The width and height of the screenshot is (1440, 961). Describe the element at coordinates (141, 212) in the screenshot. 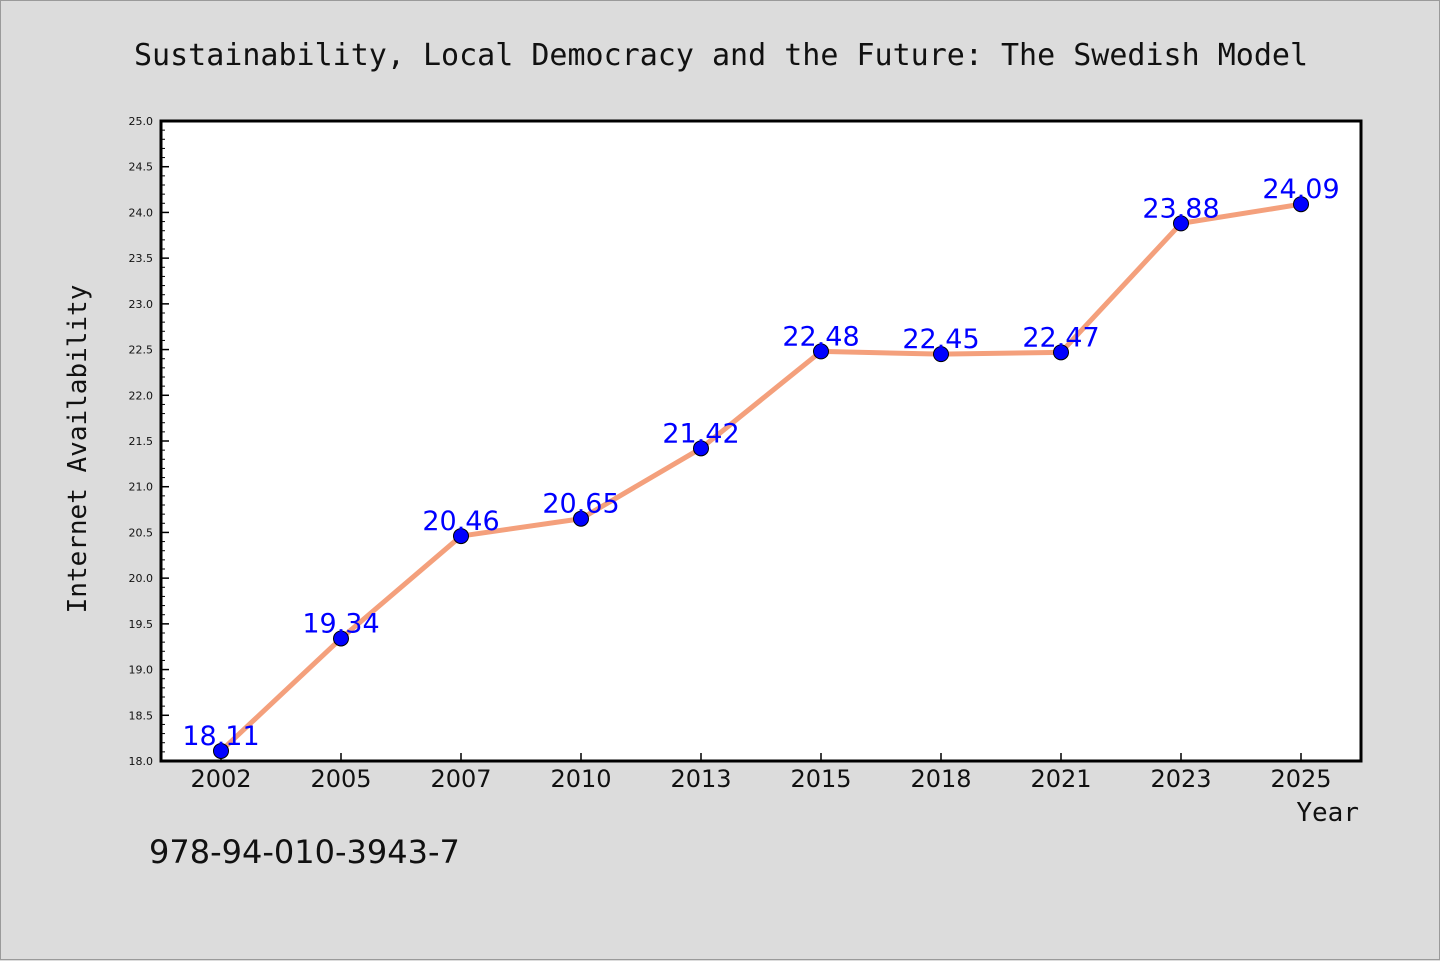

I see `y-tick-label: 24.0` at that location.